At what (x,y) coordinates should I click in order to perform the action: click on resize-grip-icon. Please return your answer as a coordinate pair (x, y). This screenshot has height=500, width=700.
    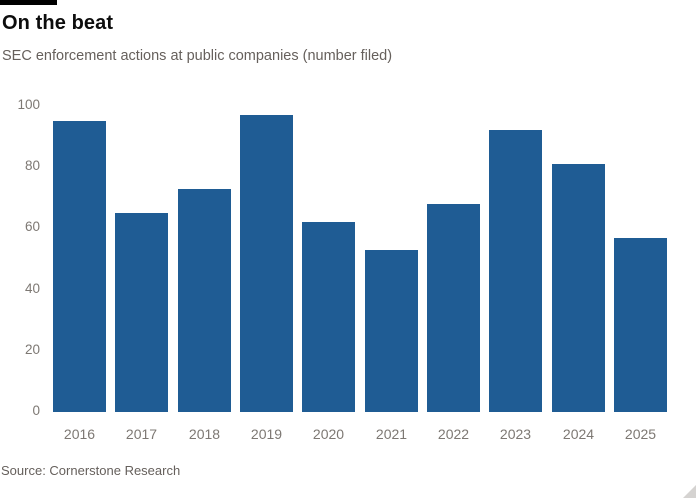
    Looking at the image, I should click on (689, 491).